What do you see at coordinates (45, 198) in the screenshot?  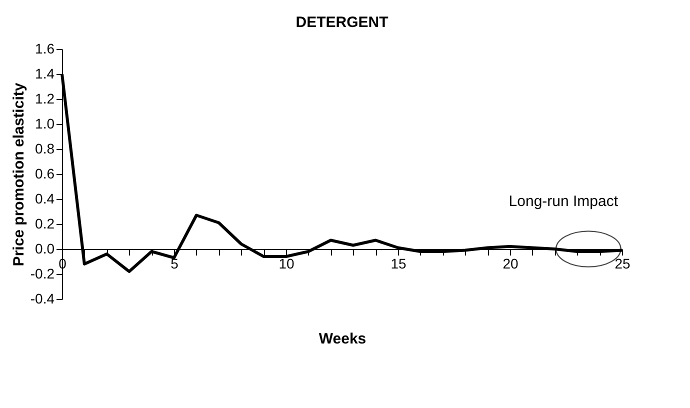 I see `y-tick-label: 0.4` at bounding box center [45, 198].